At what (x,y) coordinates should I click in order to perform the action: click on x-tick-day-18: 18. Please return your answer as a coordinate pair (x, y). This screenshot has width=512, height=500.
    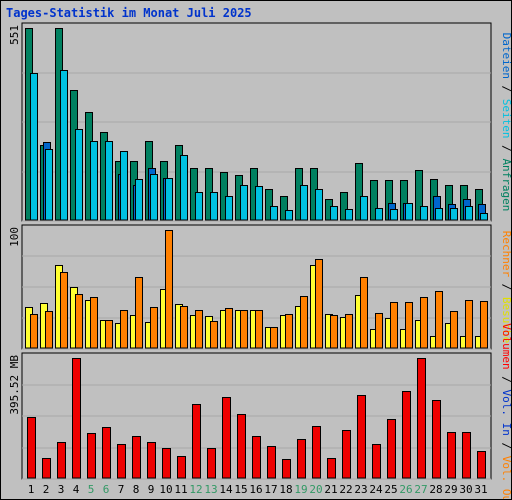
    Looking at the image, I should click on (285, 489).